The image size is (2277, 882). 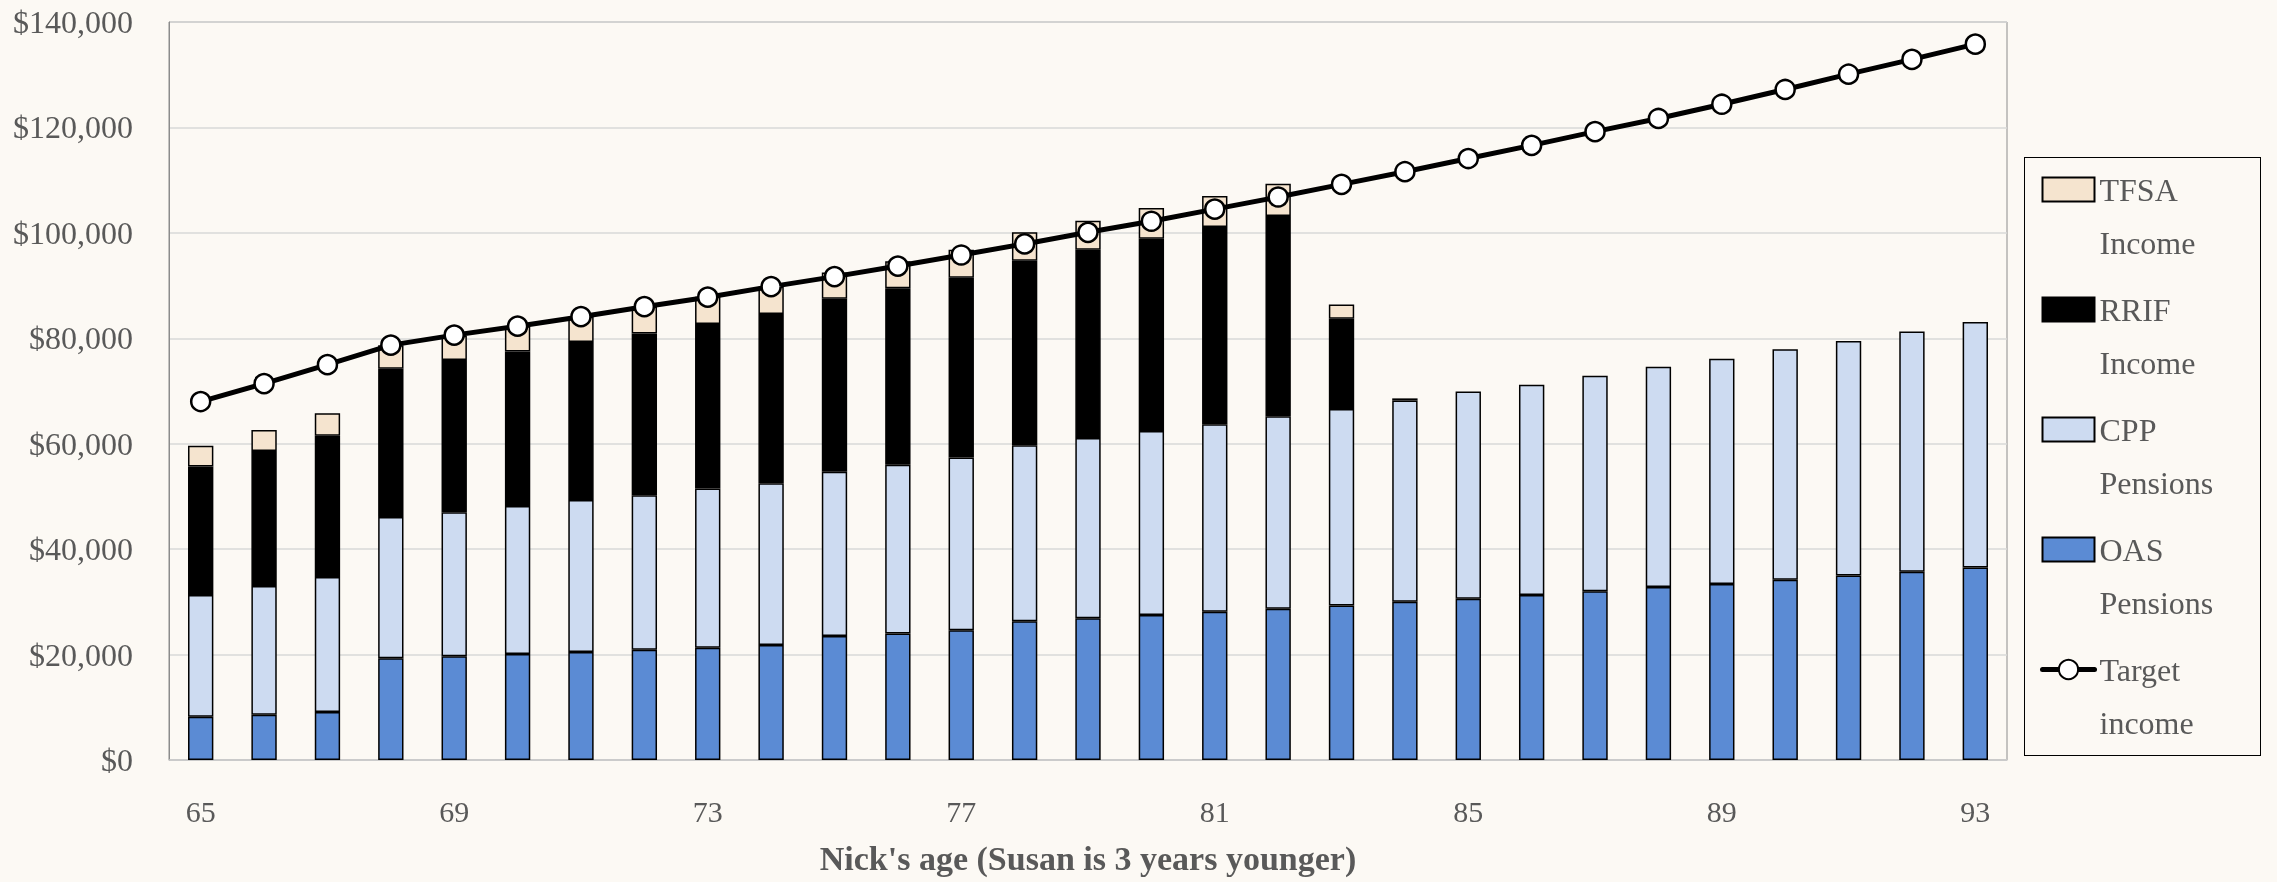 What do you see at coordinates (73, 232) in the screenshot?
I see `y-tick-label: $100,000` at bounding box center [73, 232].